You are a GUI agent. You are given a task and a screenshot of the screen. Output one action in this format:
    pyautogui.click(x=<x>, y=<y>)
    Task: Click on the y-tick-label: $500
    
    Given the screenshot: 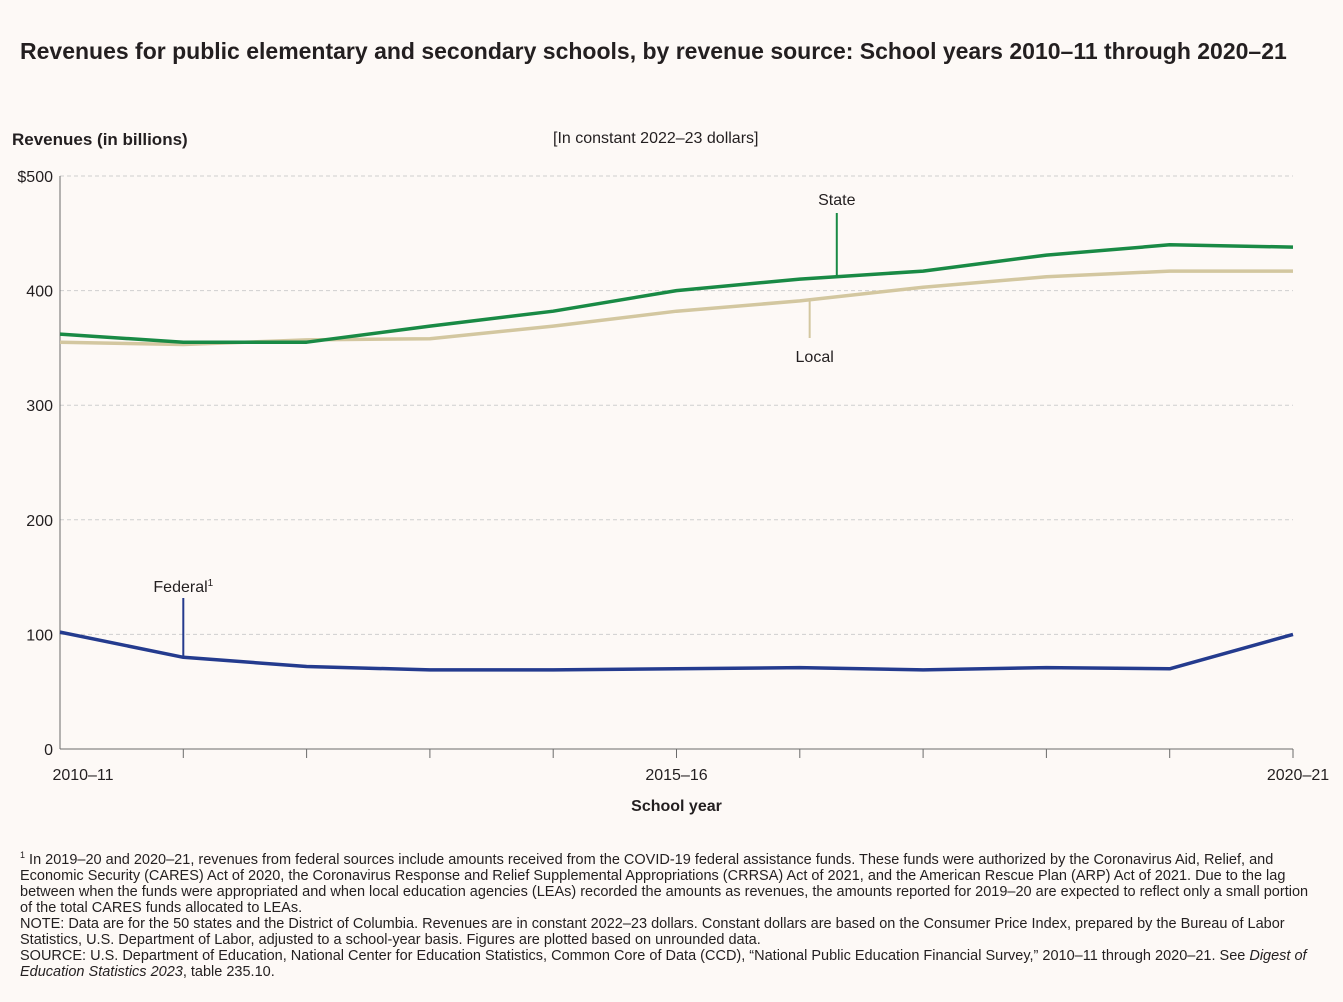 What is the action you would take?
    pyautogui.click(x=35, y=177)
    